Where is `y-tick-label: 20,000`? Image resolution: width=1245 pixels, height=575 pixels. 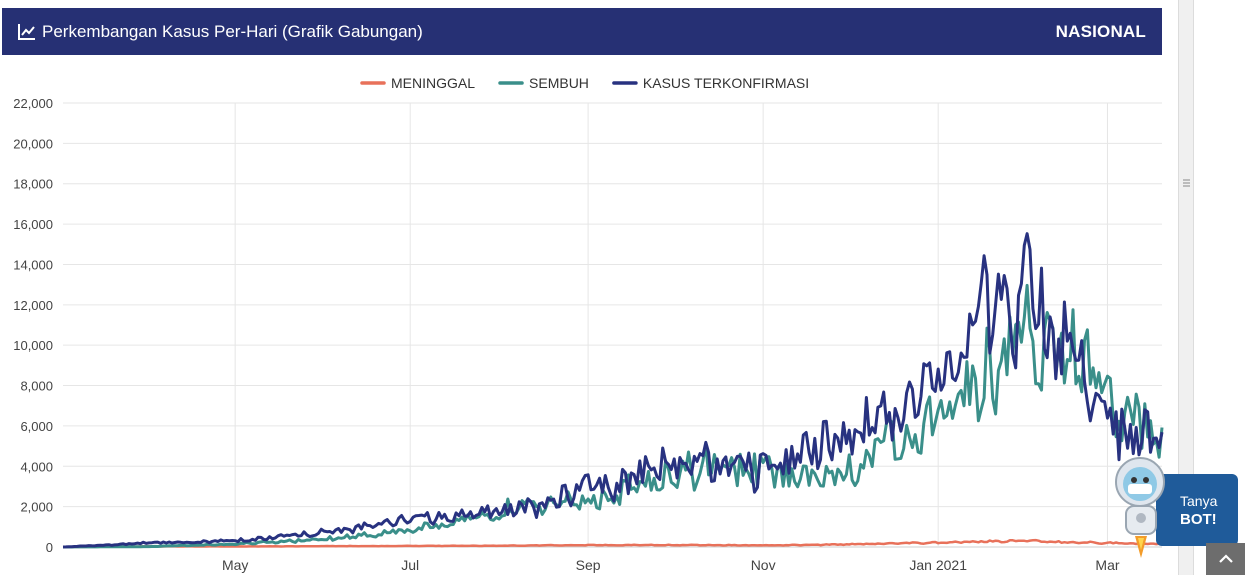
y-tick-label: 20,000 is located at coordinates (33, 143).